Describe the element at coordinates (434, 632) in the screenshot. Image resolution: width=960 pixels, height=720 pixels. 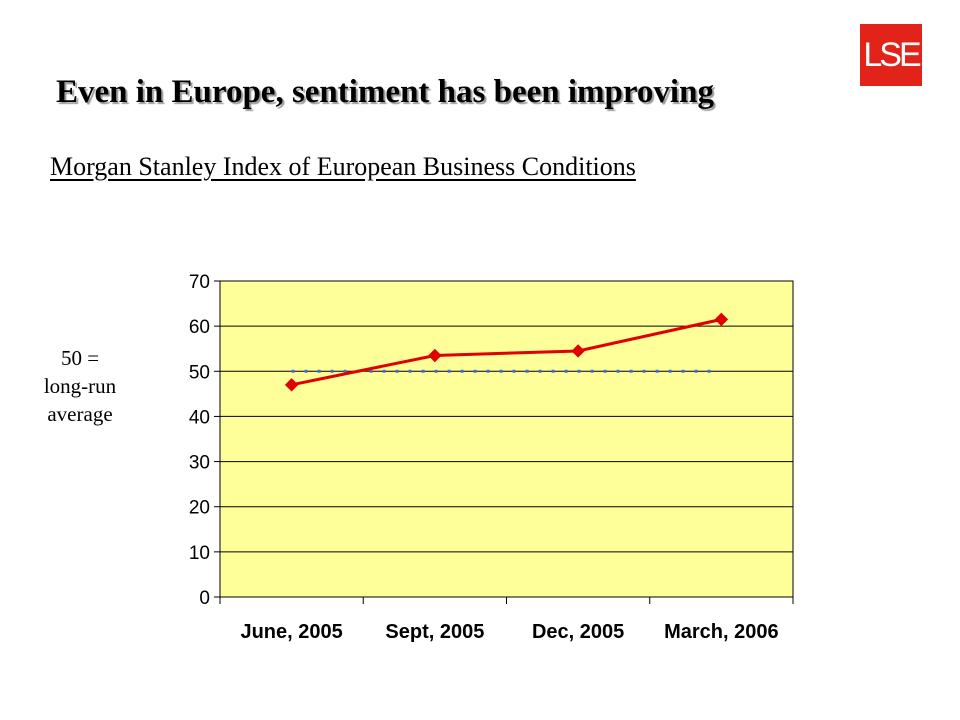
I see `x-tick-label-1: Sept, 2005` at that location.